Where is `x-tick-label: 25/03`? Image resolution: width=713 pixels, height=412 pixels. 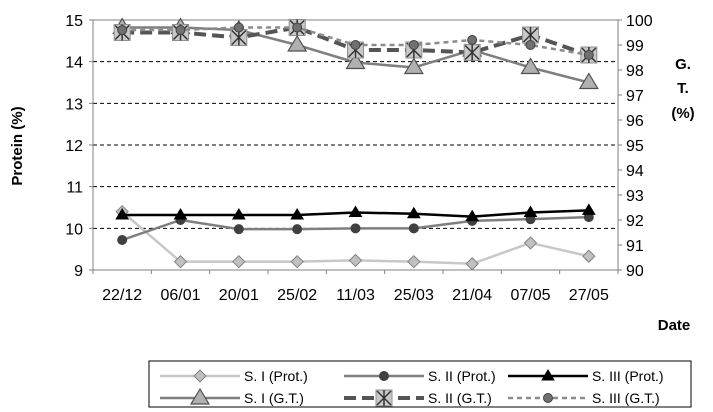
x-tick-label: 25/03 is located at coordinates (414, 295).